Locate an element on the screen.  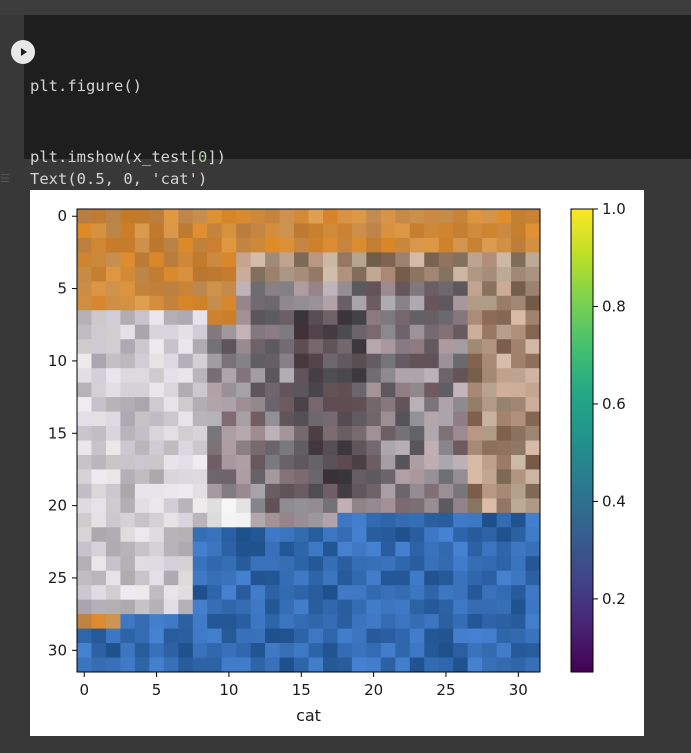
output-toggle-icon: ☰ is located at coordinates (5, 178).